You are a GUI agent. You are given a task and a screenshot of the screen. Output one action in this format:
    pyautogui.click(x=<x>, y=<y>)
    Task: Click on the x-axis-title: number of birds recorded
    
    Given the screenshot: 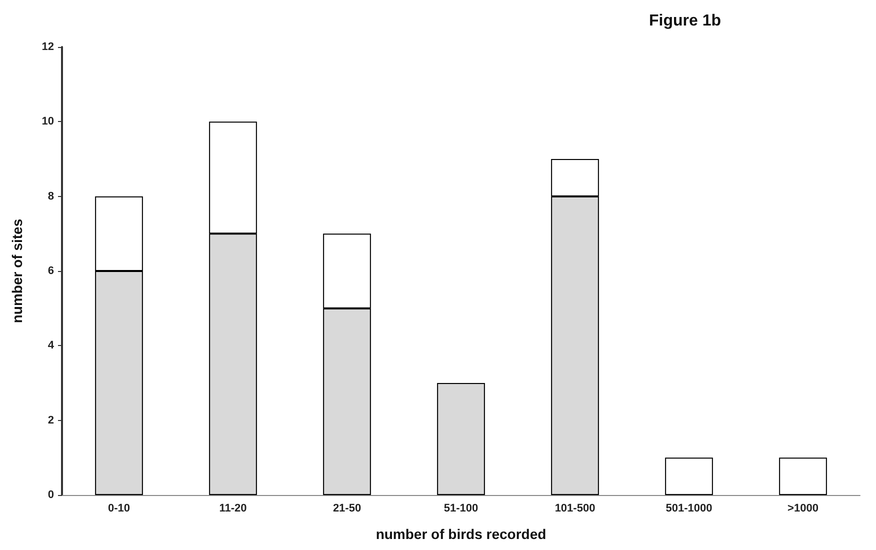 What is the action you would take?
    pyautogui.click(x=461, y=534)
    